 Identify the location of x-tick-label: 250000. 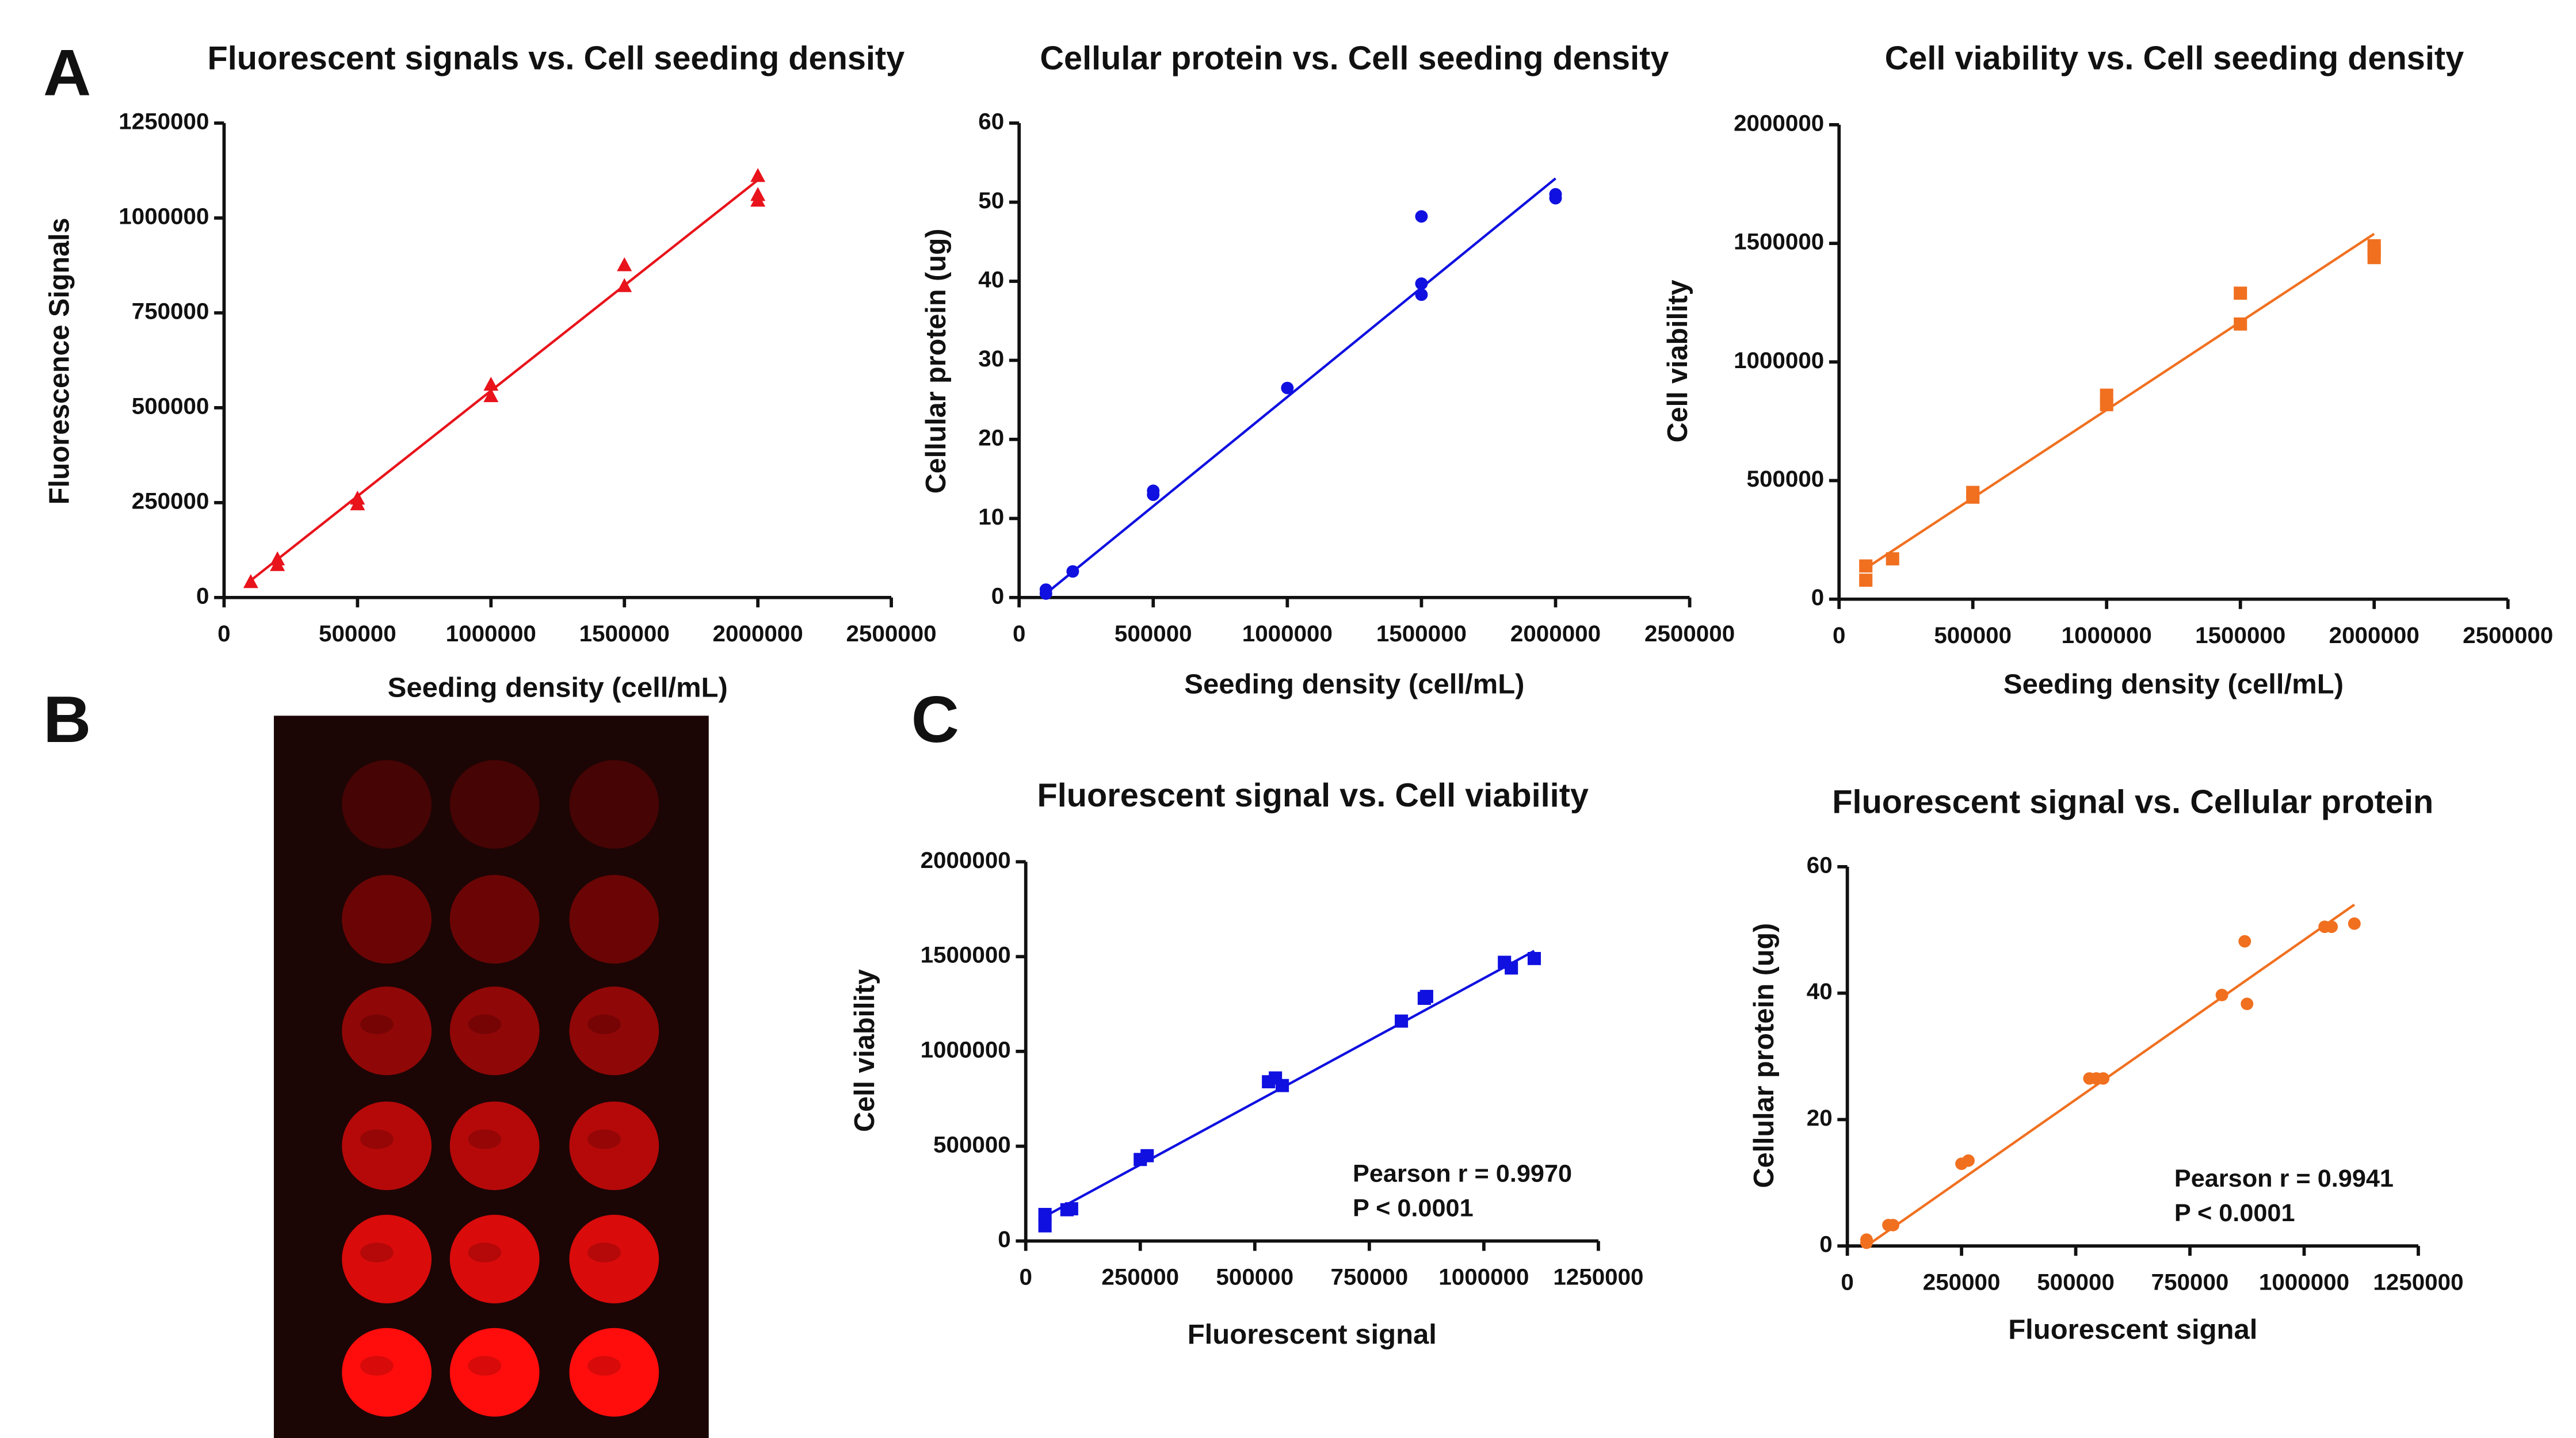
(1140, 1277).